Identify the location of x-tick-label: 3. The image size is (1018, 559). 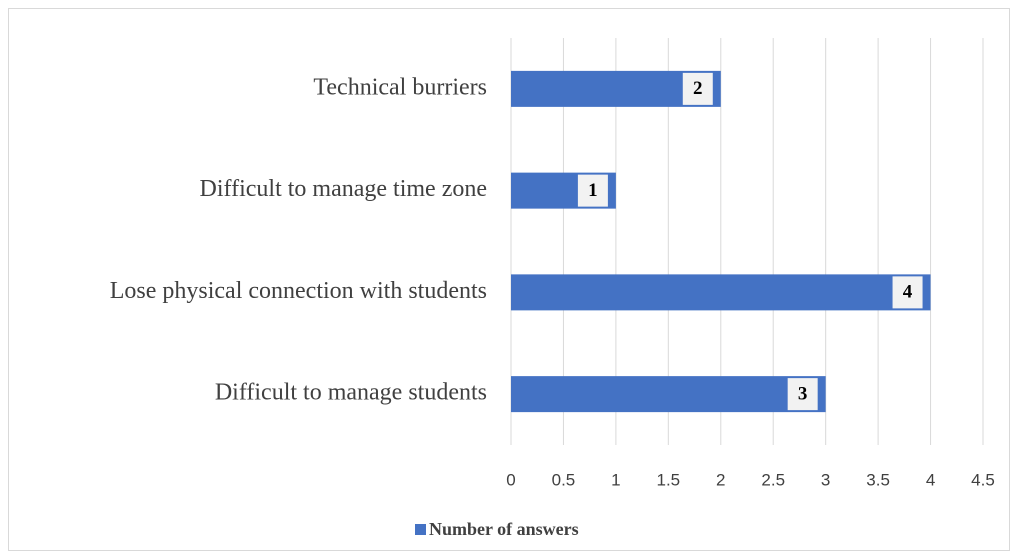
(825, 479).